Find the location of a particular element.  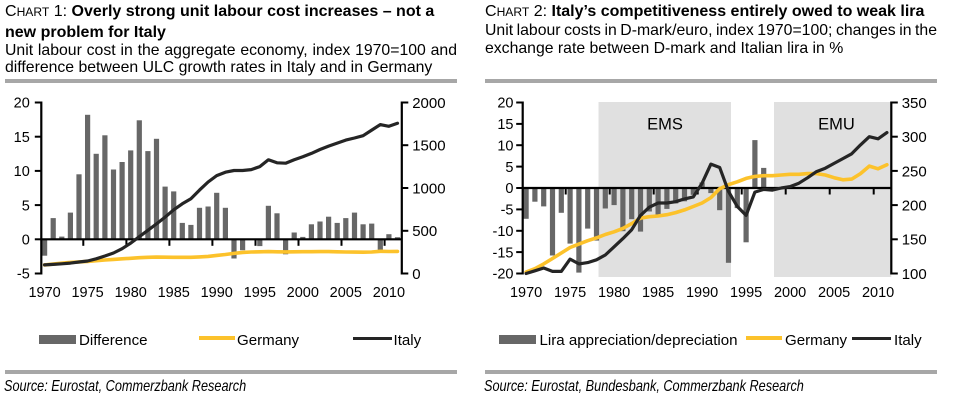

svg-text: 200 is located at coordinates (914, 206).